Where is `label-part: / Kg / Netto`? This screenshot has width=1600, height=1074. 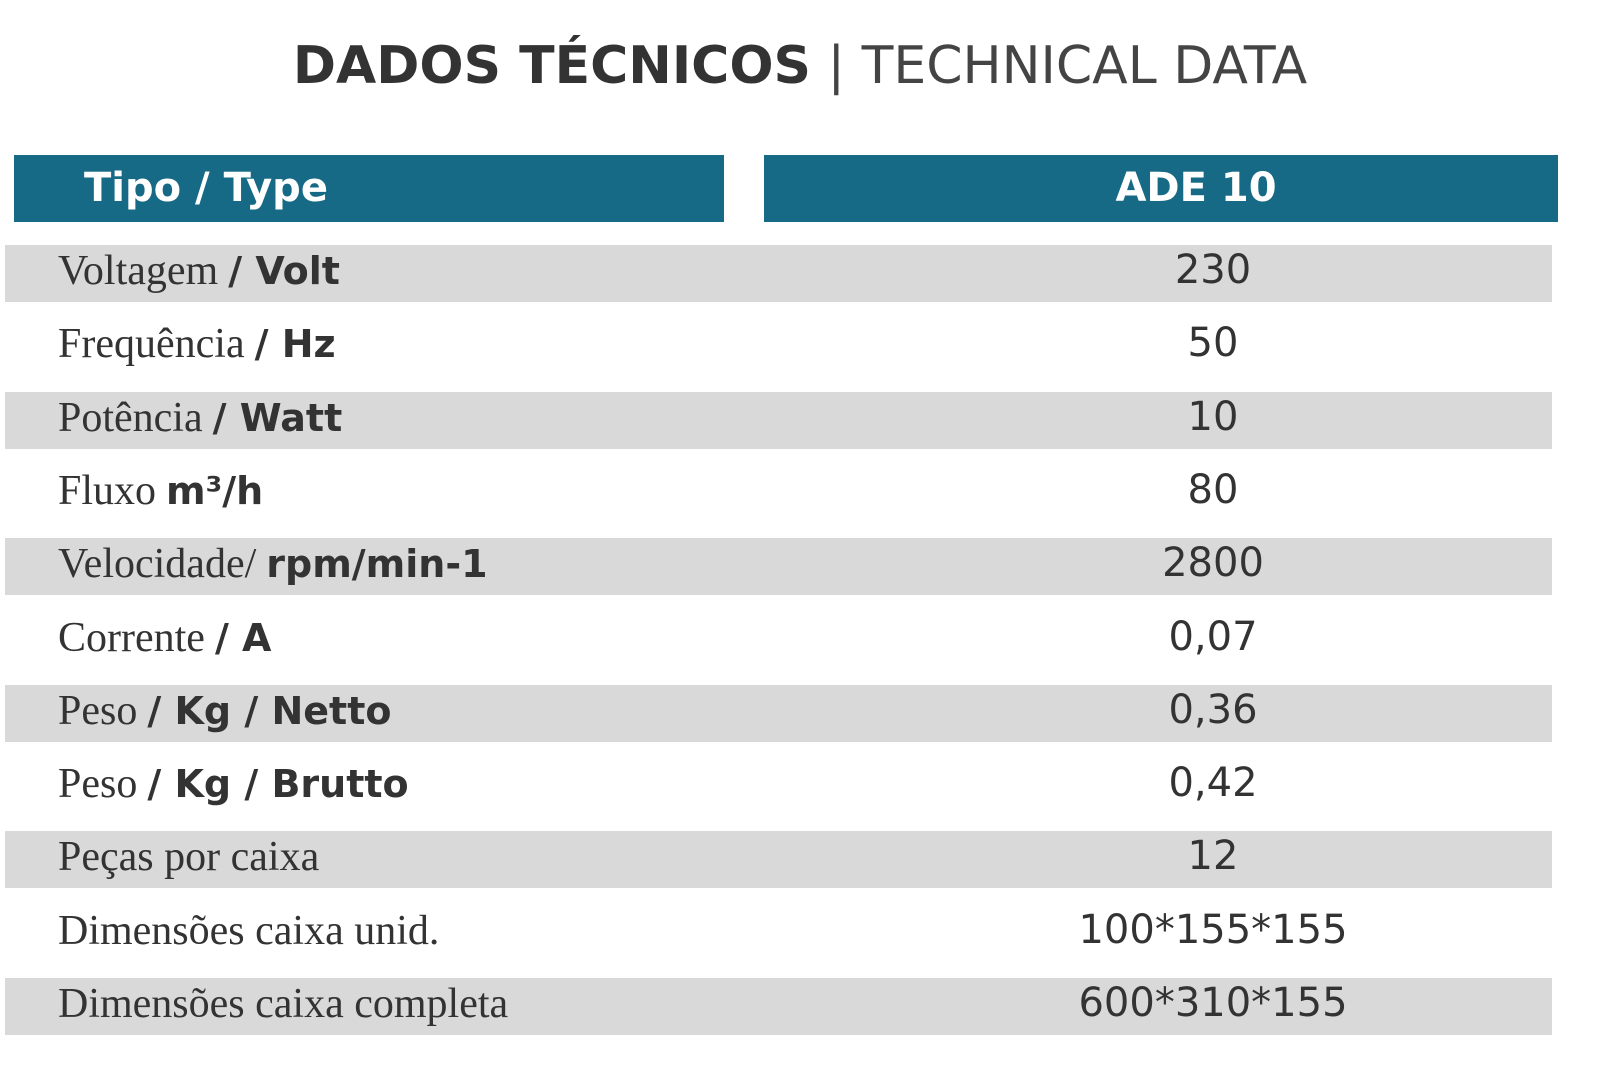
label-part: / Kg / Netto is located at coordinates (269, 710).